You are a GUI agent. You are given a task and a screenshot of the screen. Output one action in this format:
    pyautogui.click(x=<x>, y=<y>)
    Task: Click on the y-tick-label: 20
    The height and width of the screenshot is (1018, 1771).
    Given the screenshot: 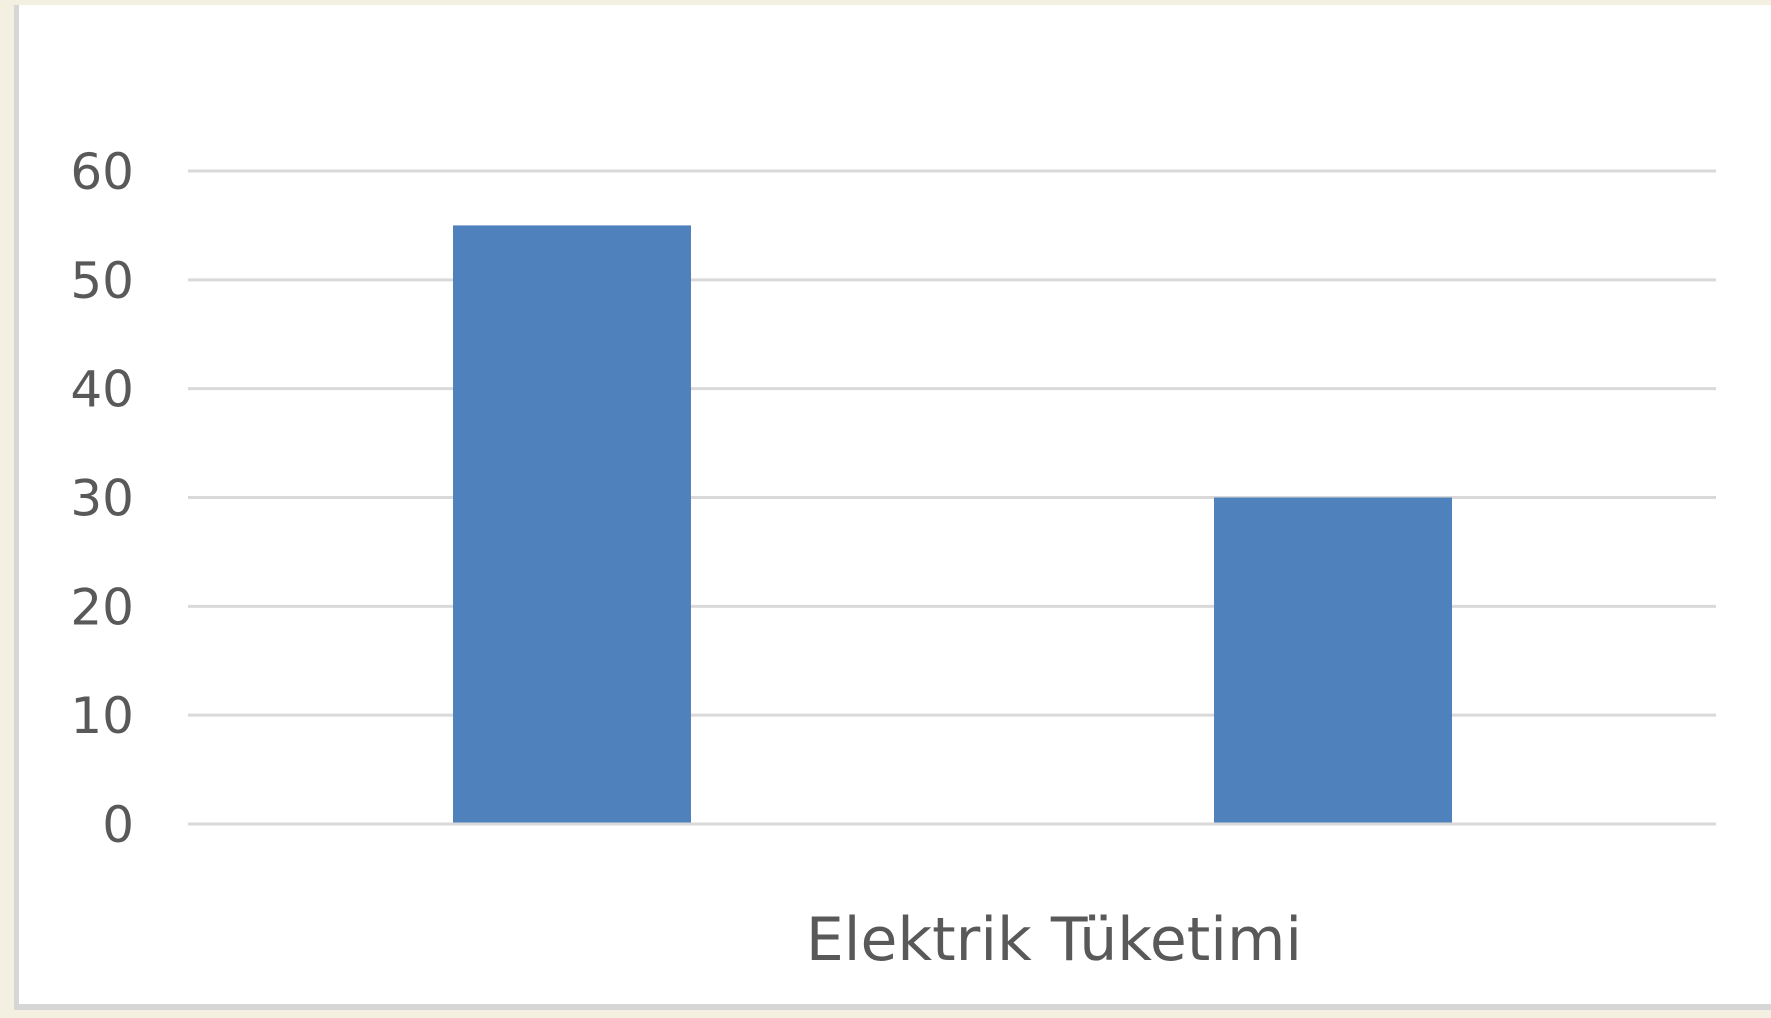 What is the action you would take?
    pyautogui.click(x=102, y=607)
    